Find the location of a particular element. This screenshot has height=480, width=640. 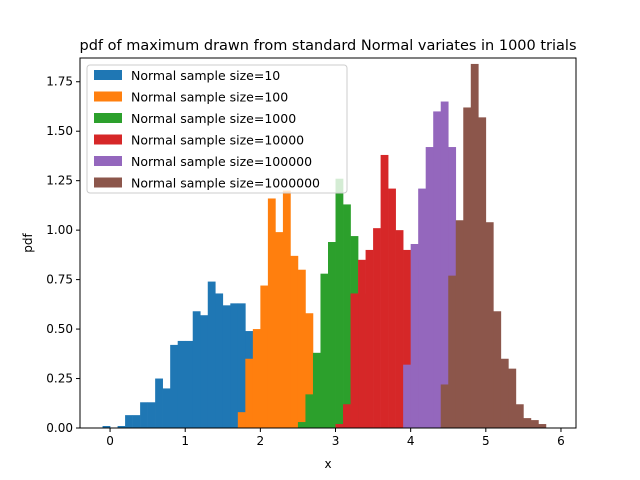

legend-label: Normal sample size=100 is located at coordinates (209, 97).